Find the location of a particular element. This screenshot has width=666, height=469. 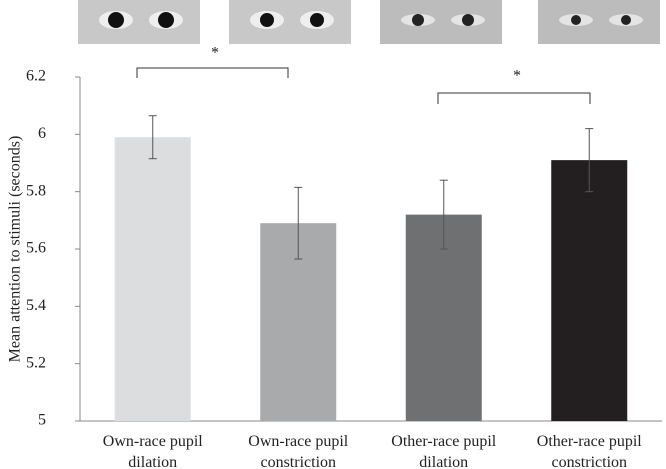

x-tick-label: Own-race pupil dilation is located at coordinates (153, 451).